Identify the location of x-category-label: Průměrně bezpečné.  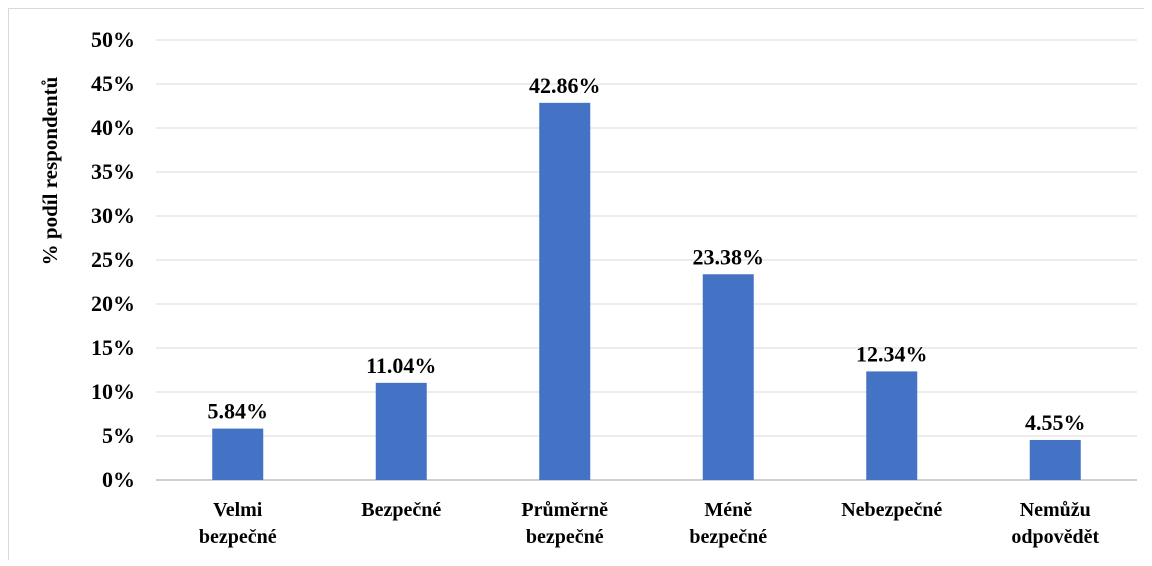
(564, 523).